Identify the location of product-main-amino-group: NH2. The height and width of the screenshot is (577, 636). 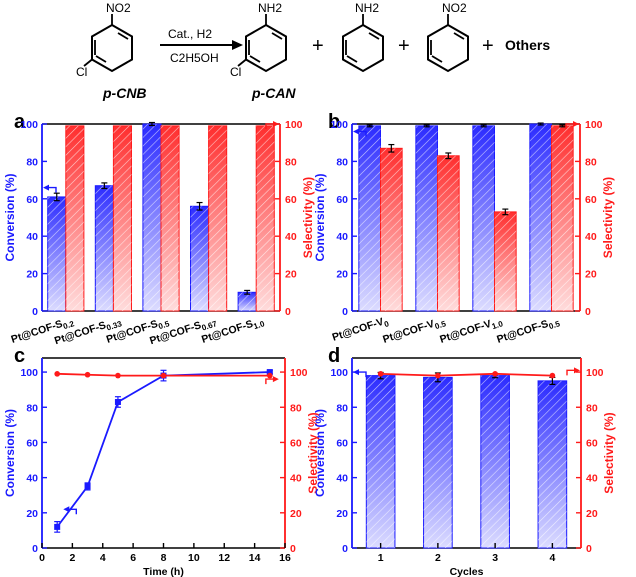
(270, 8).